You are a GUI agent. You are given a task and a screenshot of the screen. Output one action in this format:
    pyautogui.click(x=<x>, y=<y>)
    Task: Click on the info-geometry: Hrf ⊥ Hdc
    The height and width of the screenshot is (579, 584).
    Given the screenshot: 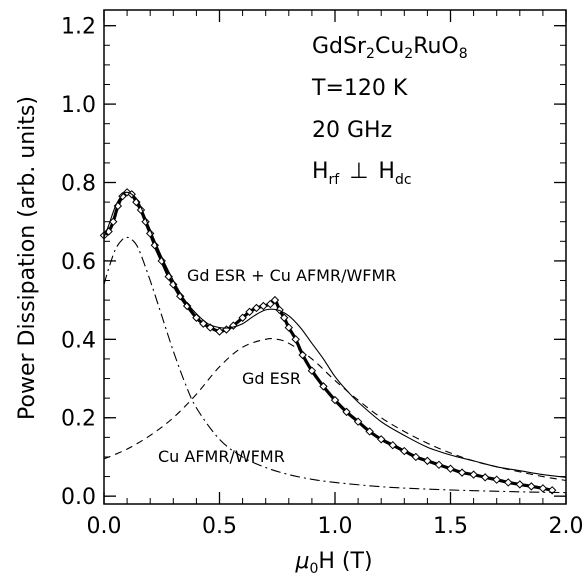 What is the action you would take?
    pyautogui.click(x=362, y=173)
    